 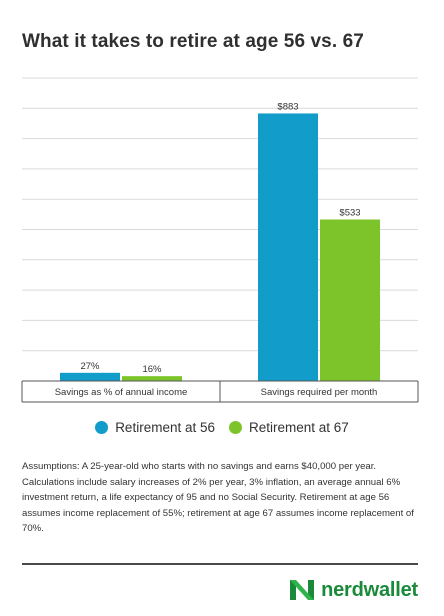 I want to click on brand-name: nerdwallet, so click(x=369, y=589).